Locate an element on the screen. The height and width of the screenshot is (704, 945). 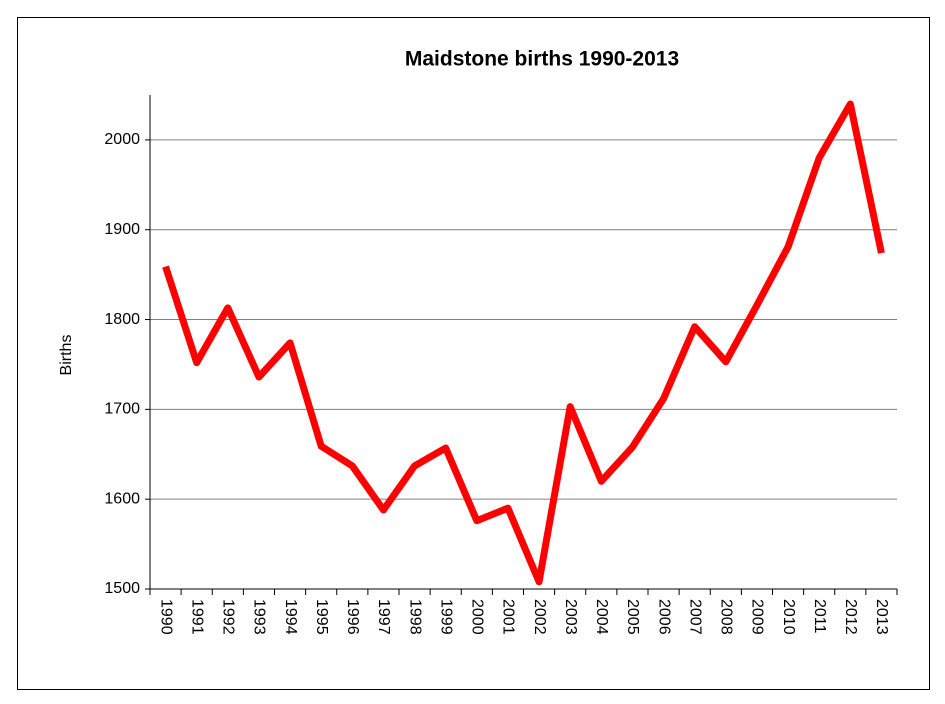
x-tick-label: 2005 is located at coordinates (632, 617).